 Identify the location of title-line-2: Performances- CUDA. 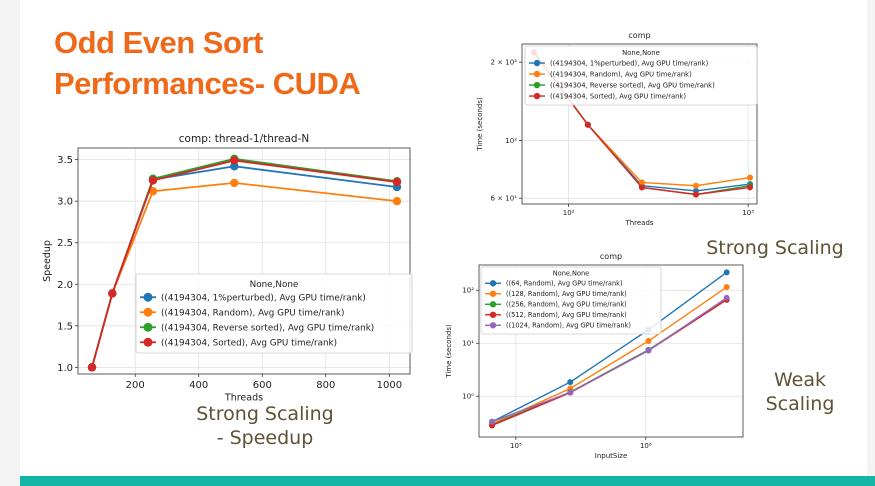
(207, 83).